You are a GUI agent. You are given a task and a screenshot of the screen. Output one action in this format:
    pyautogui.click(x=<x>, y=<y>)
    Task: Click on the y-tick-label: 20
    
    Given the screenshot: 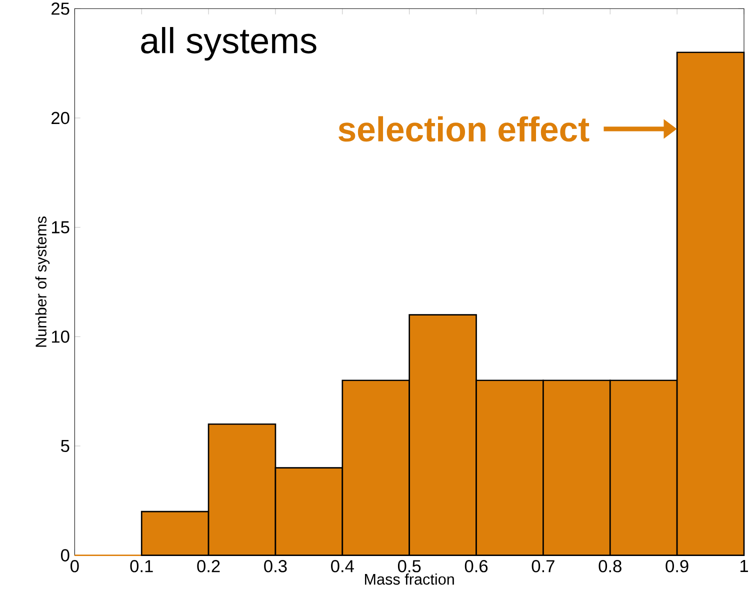 What is the action you would take?
    pyautogui.click(x=61, y=118)
    